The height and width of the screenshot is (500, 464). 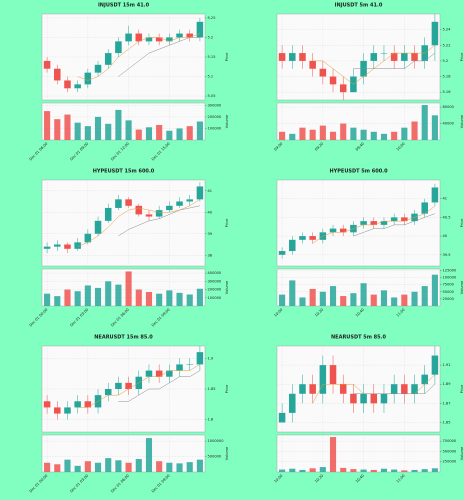 What do you see at coordinates (447, 45) in the screenshot?
I see `y-tick-label: 5.22` at bounding box center [447, 45].